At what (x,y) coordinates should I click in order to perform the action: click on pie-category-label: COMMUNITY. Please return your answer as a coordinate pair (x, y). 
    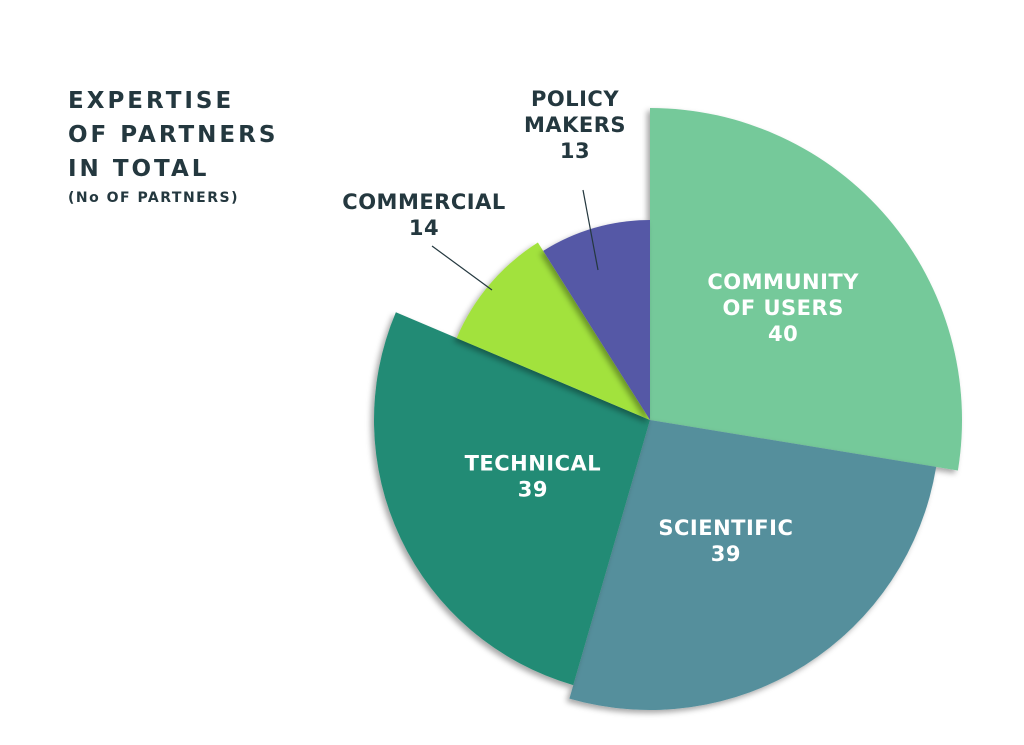
    Looking at the image, I should click on (783, 282).